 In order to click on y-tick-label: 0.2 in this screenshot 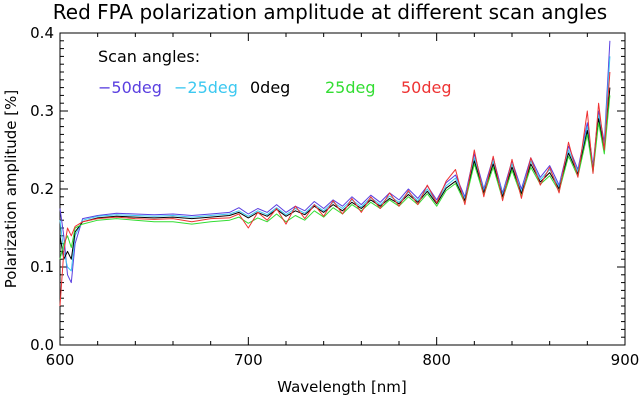, I will do `click(42, 189)`.